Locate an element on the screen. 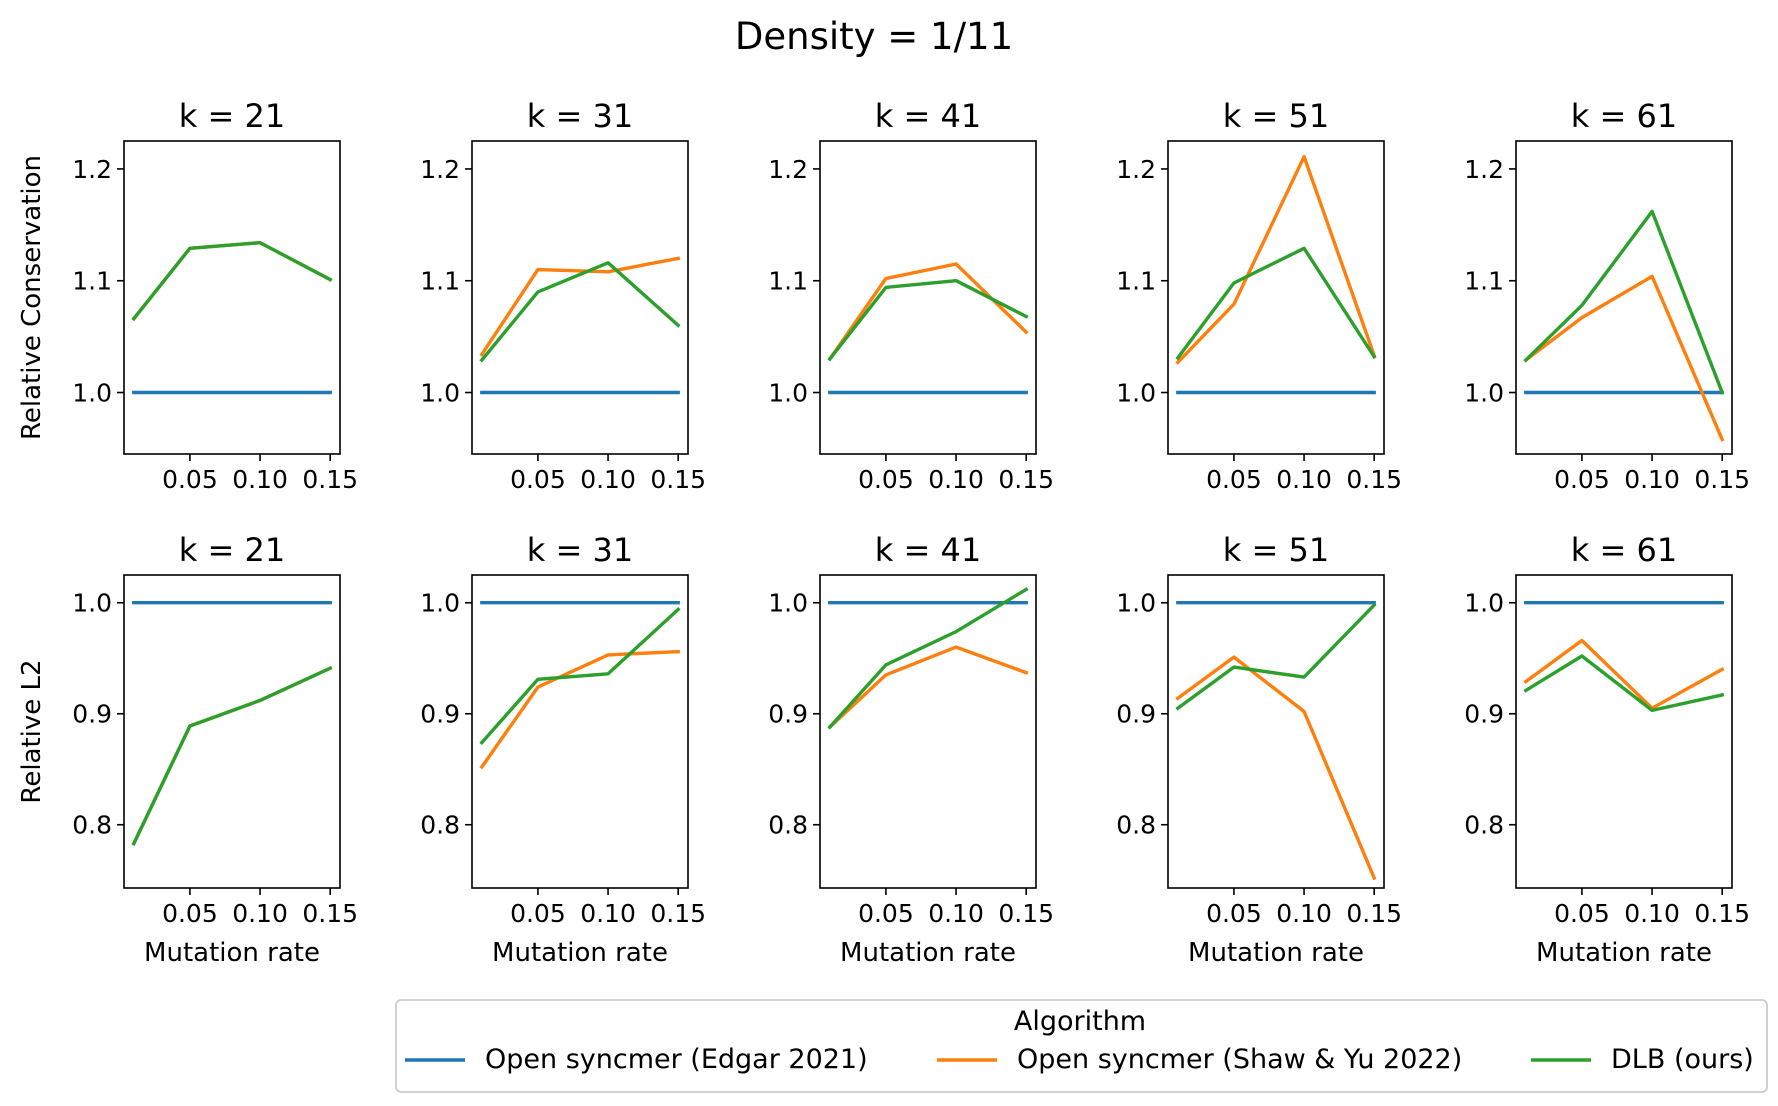 The width and height of the screenshot is (1778, 1106). legend-frame is located at coordinates (1081, 1046).